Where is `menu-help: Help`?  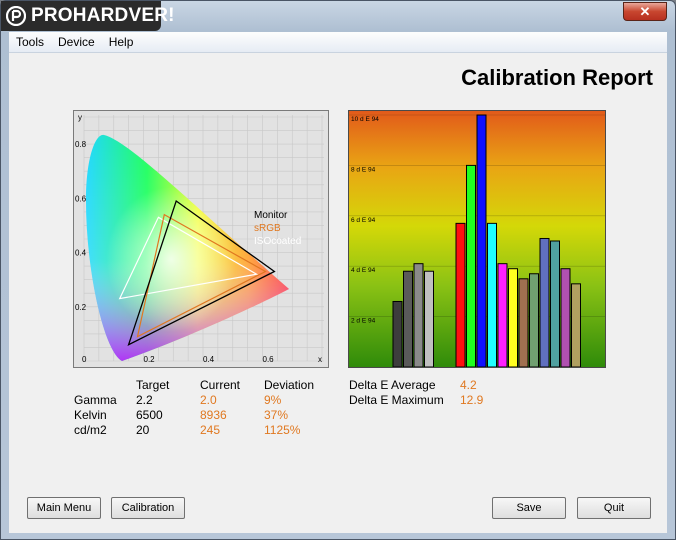 menu-help: Help is located at coordinates (121, 42).